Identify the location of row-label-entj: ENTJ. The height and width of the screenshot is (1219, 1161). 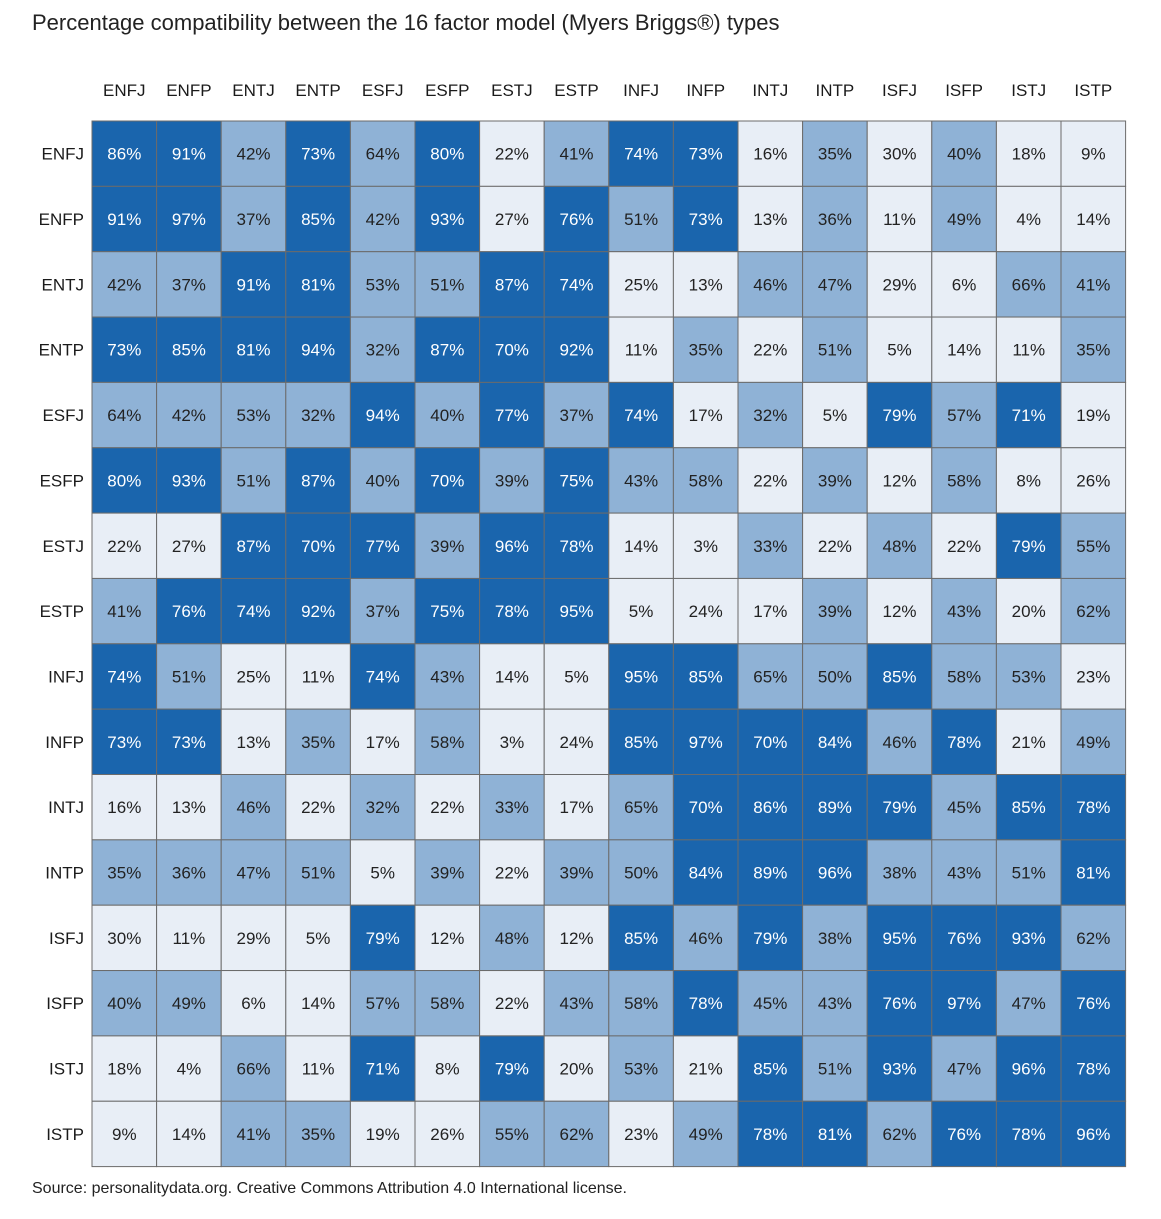
(63, 284).